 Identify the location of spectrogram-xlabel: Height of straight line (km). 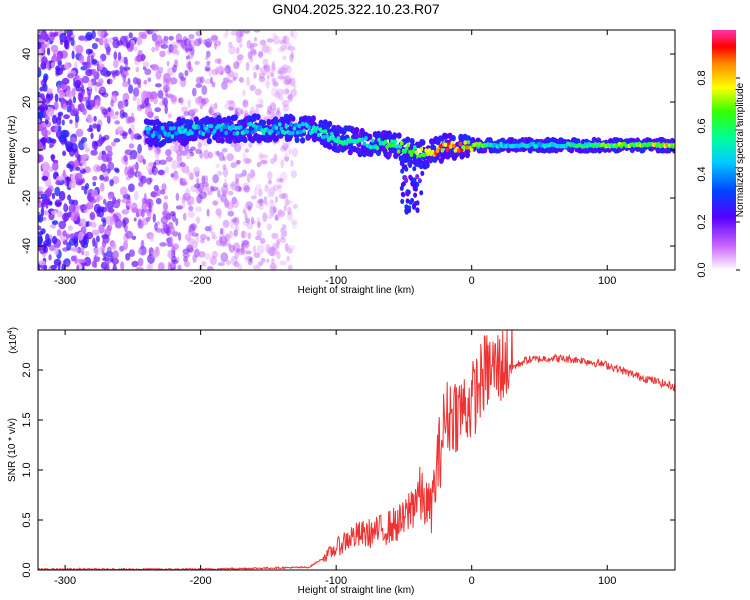
(356, 290).